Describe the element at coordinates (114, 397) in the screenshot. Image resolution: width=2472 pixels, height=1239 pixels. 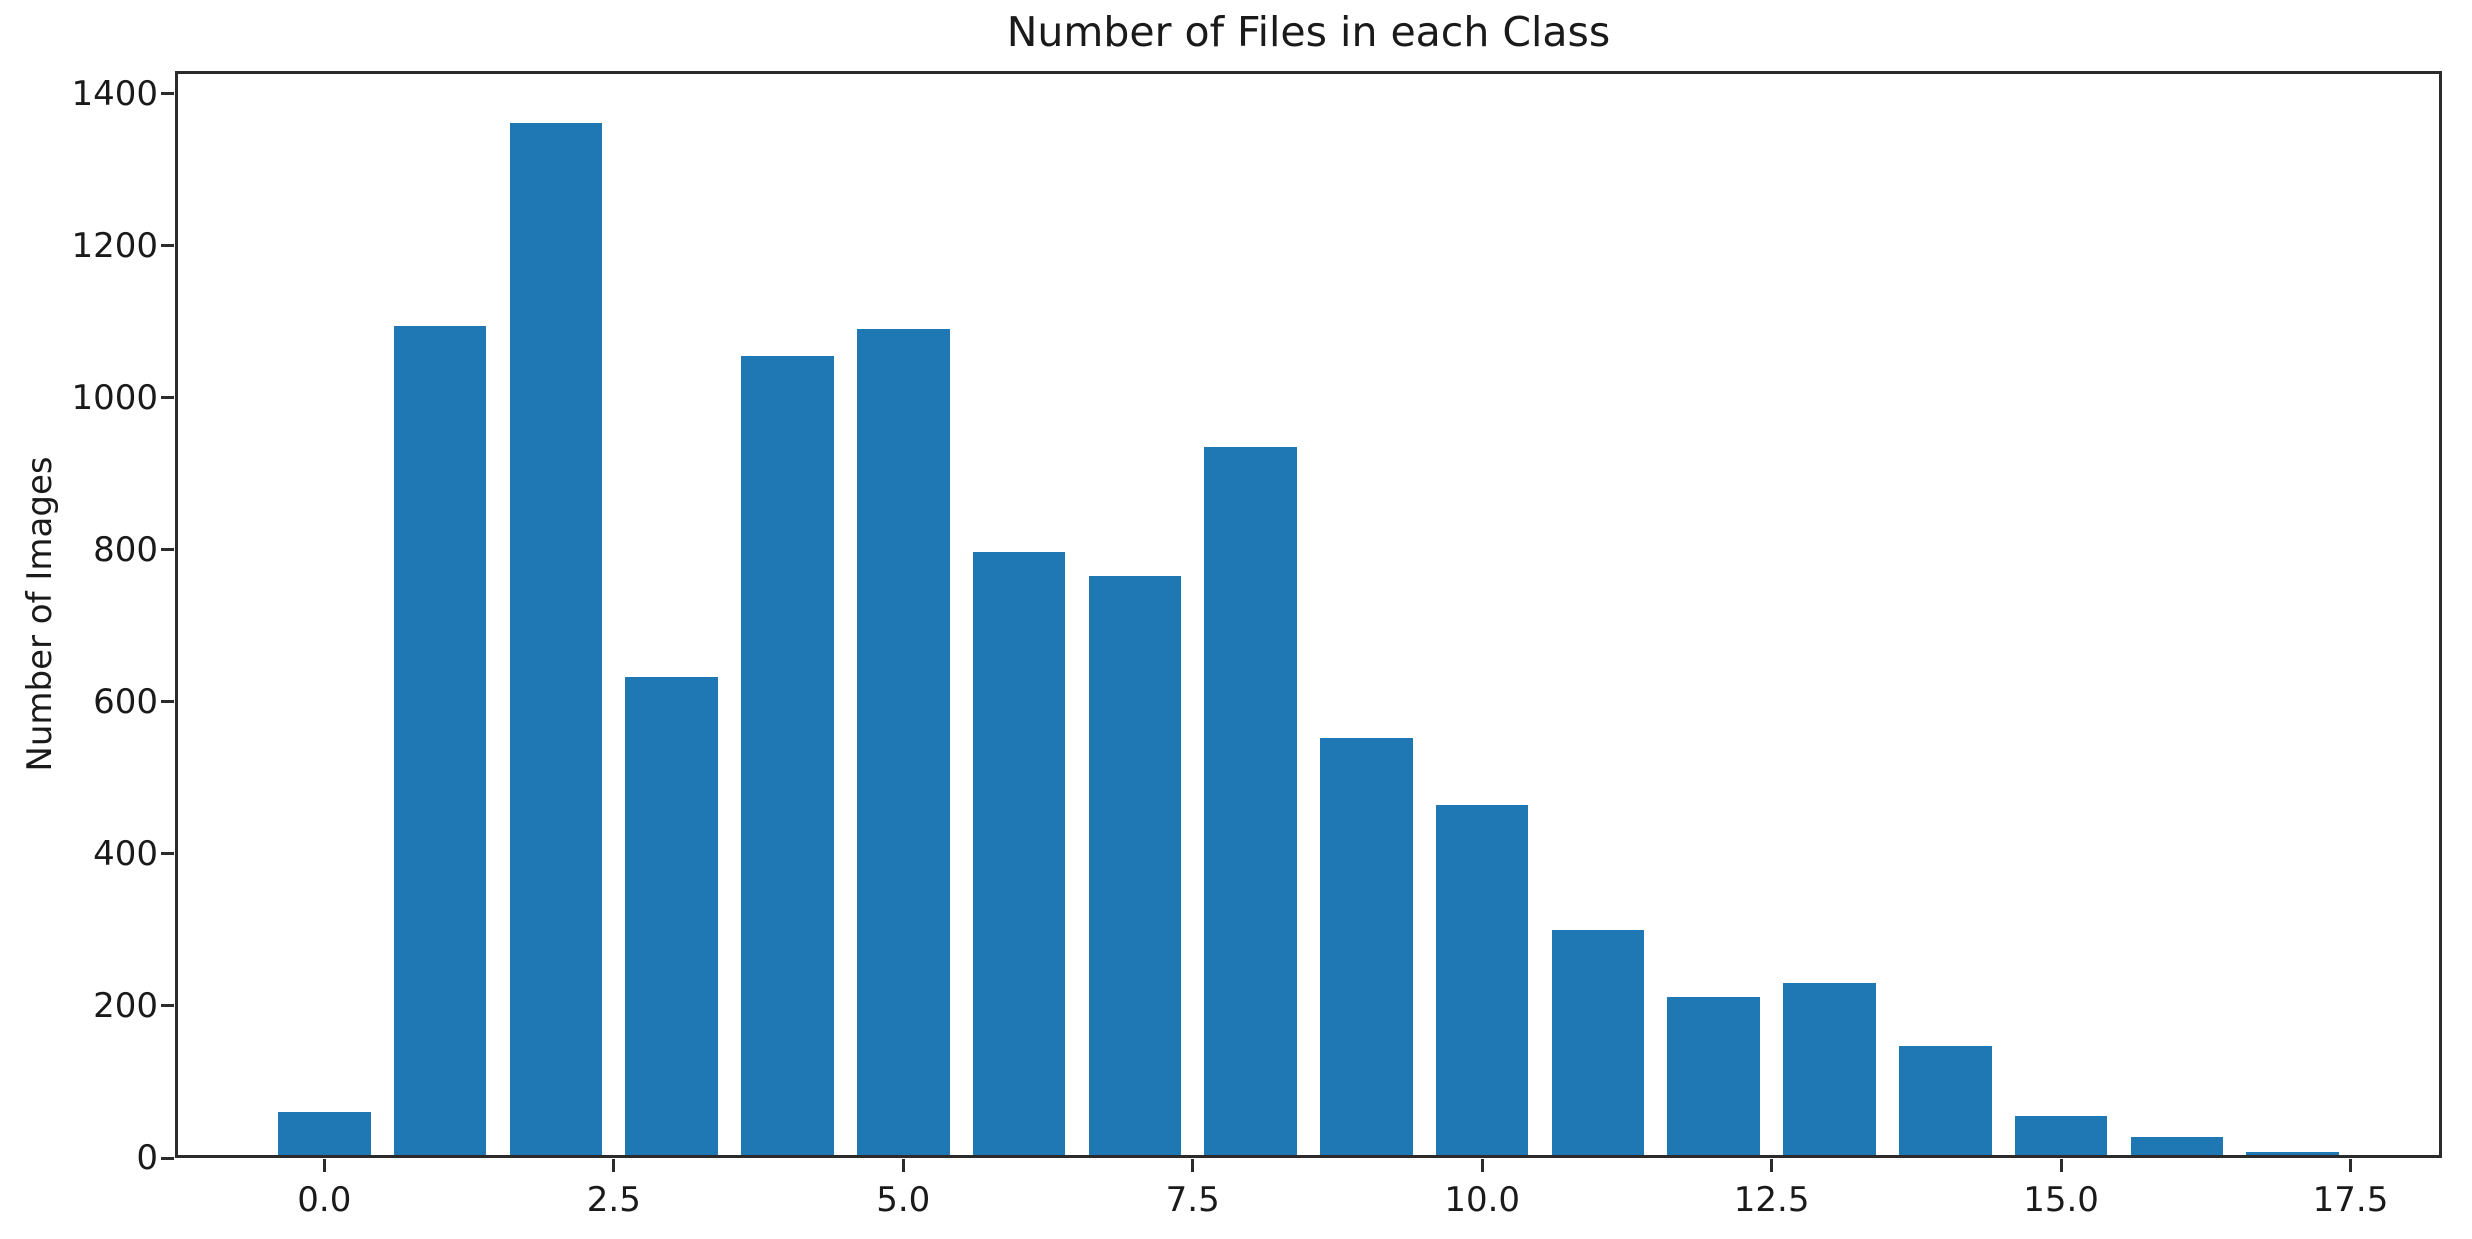
I see `y-tick-label-1000: 1000` at that location.